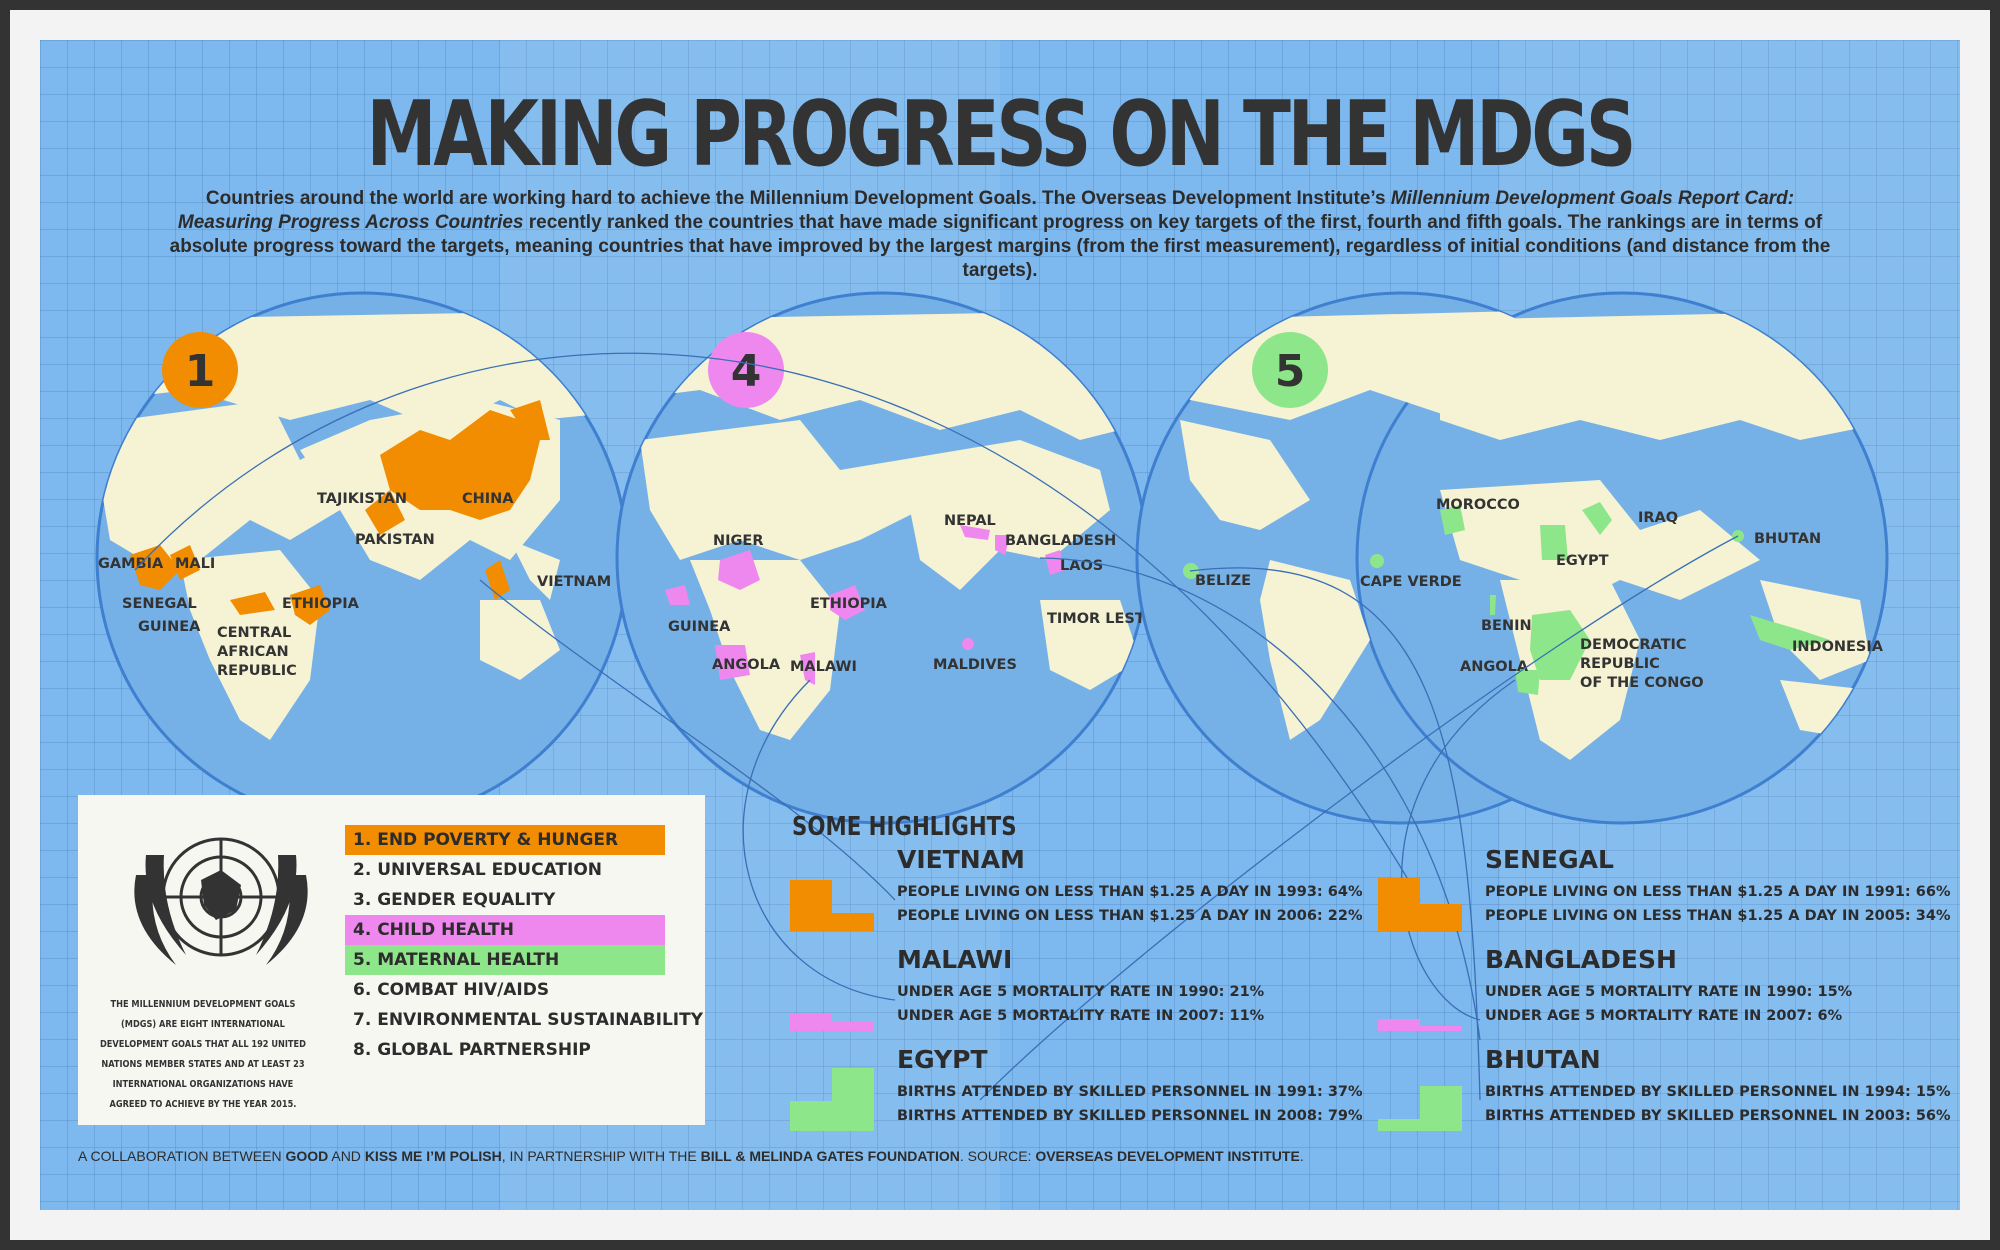  I want to click on country-label: DEMOCRATIC, so click(1633, 645).